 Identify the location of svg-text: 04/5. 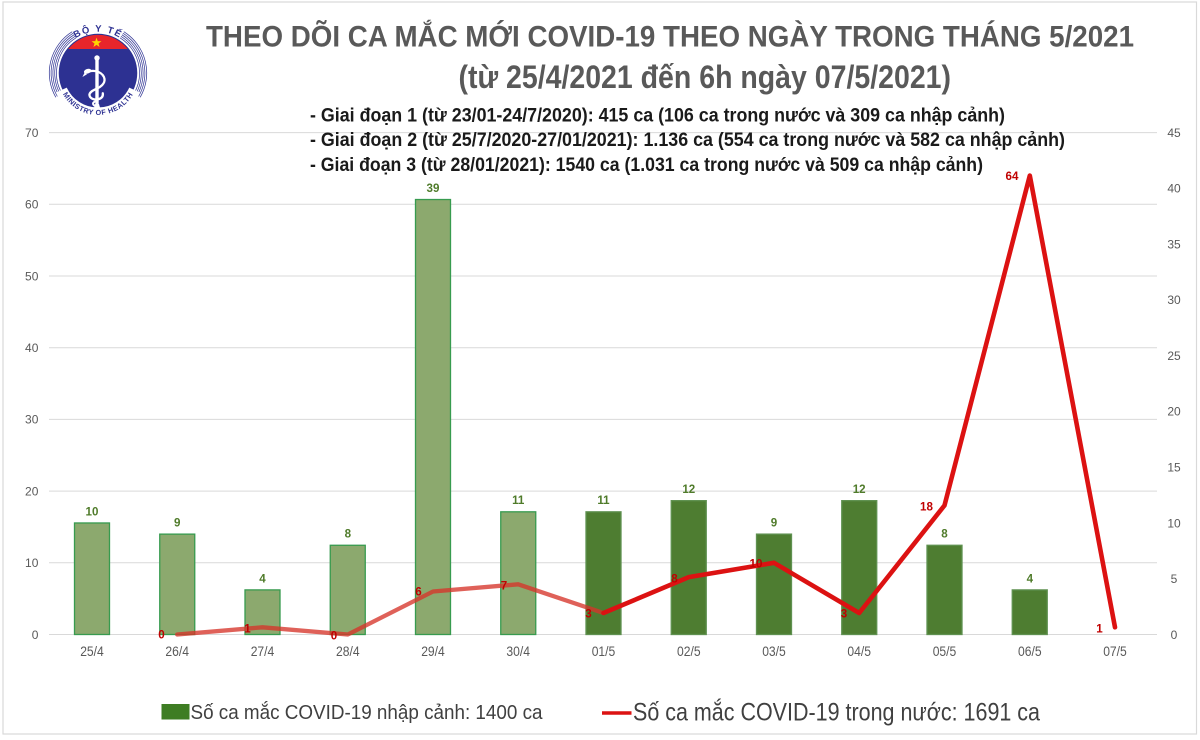
(859, 651).